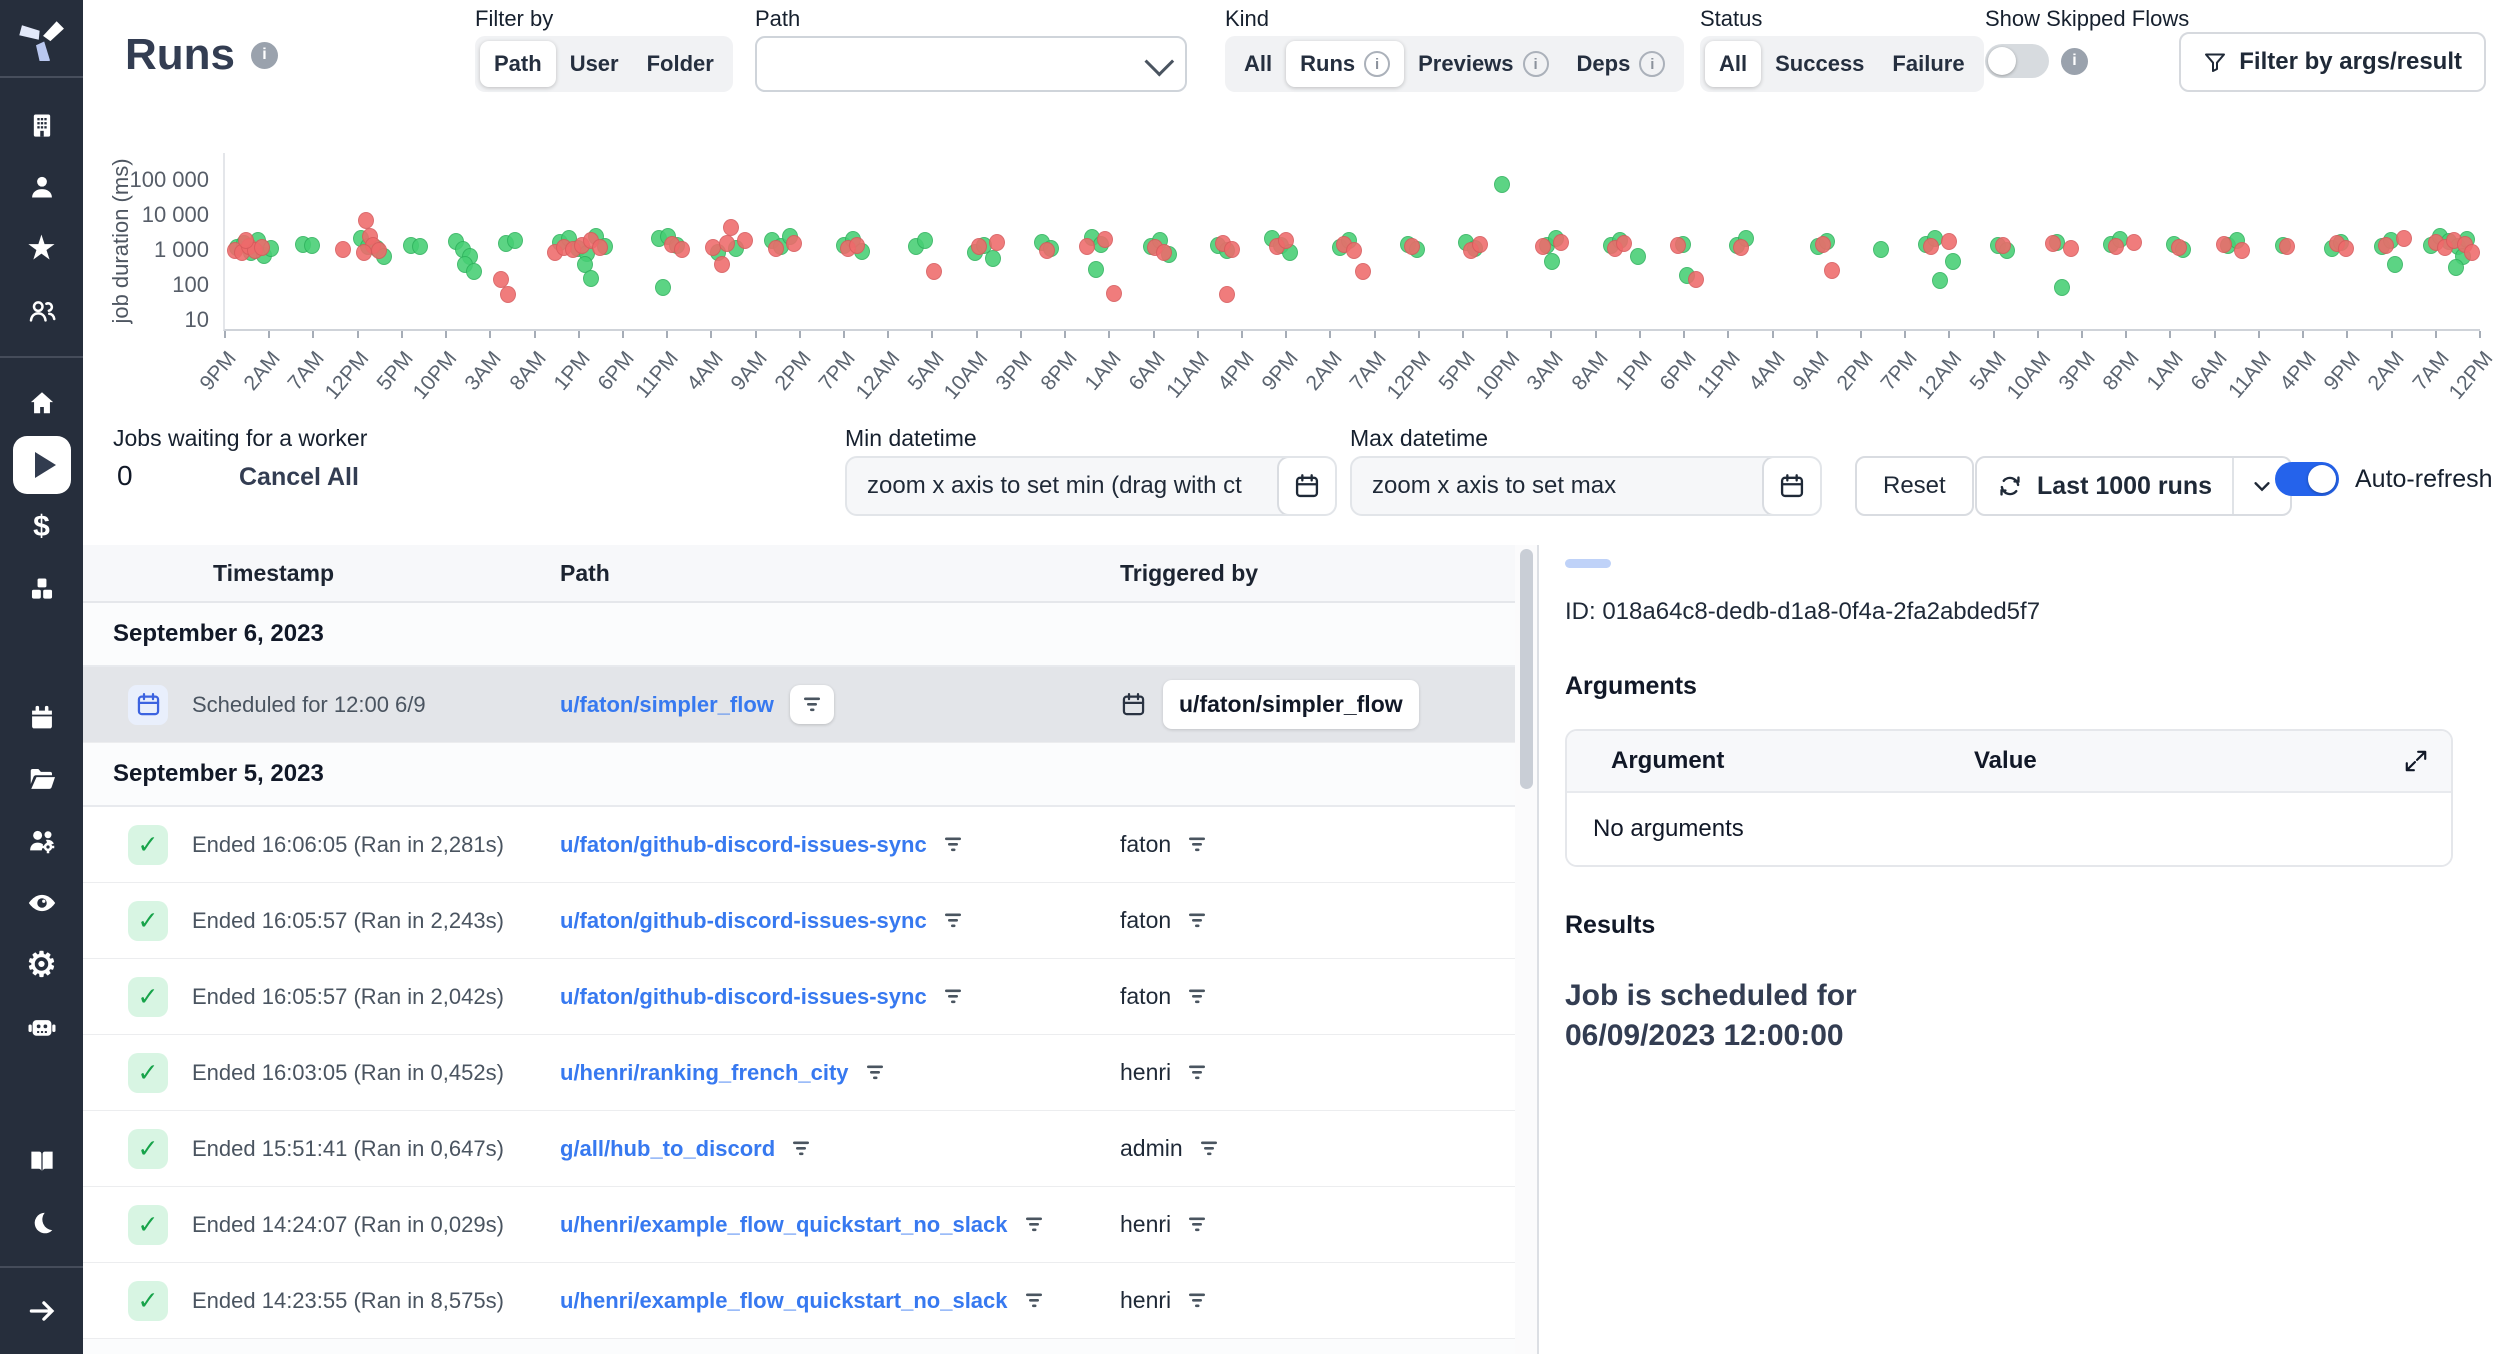 The width and height of the screenshot is (2500, 1354). What do you see at coordinates (1483, 64) in the screenshot?
I see `kind-previews-option: Previews` at bounding box center [1483, 64].